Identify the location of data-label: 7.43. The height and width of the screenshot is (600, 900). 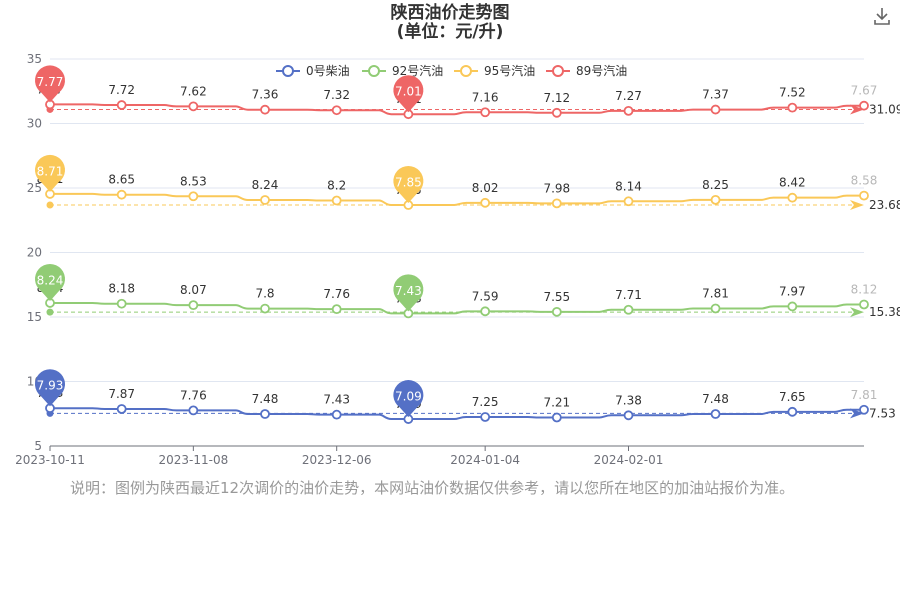
(336, 400).